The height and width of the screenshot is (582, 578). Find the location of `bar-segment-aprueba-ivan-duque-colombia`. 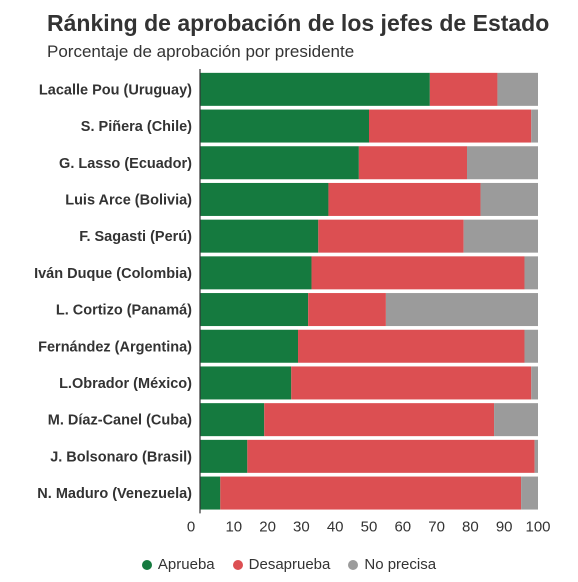

bar-segment-aprueba-ivan-duque-colombia is located at coordinates (256, 273).